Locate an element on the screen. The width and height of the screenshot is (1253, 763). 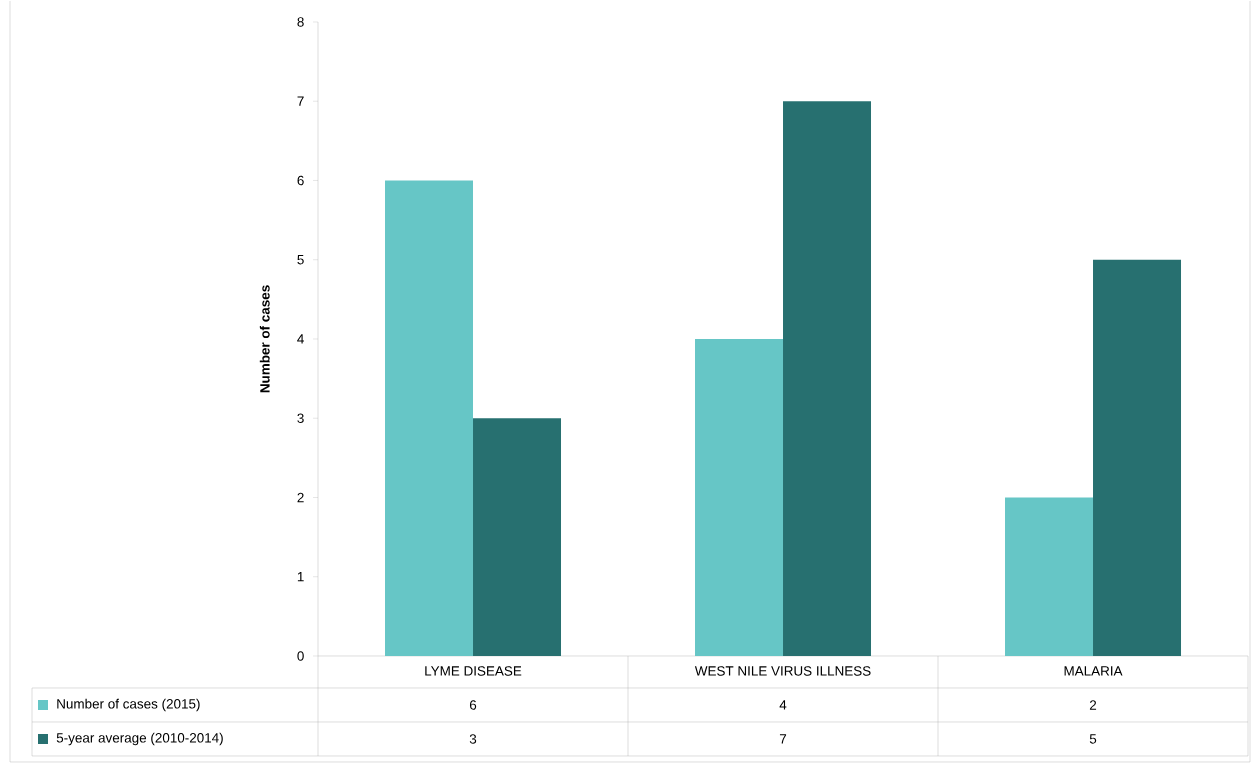
y-tick-label: 7 is located at coordinates (300, 101).